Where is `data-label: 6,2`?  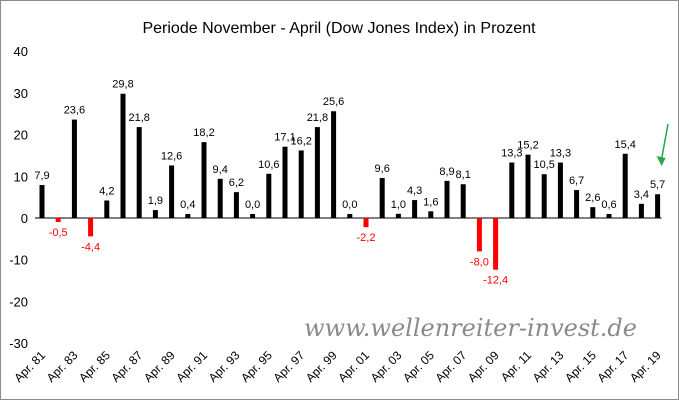
data-label: 6,2 is located at coordinates (236, 183).